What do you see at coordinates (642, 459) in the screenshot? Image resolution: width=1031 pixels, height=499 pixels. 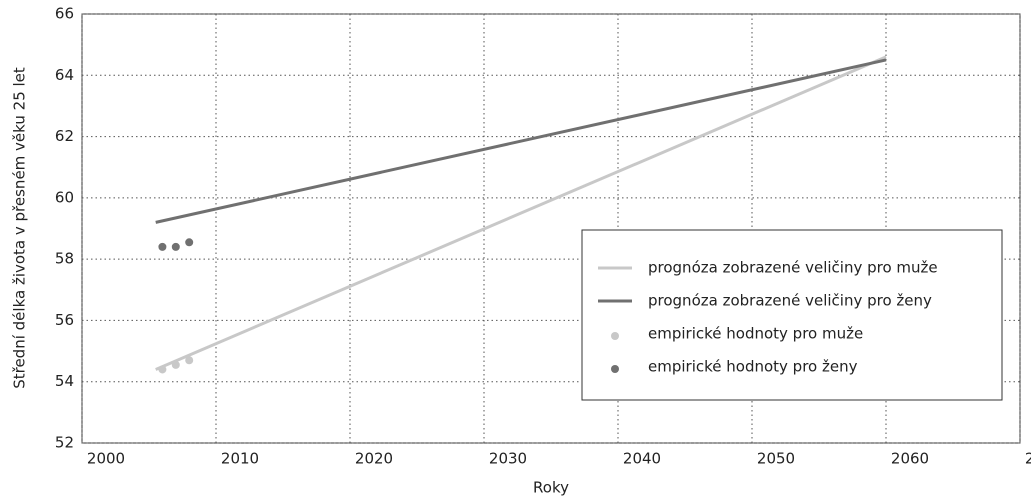 I see `x-tick-label: 2040` at bounding box center [642, 459].